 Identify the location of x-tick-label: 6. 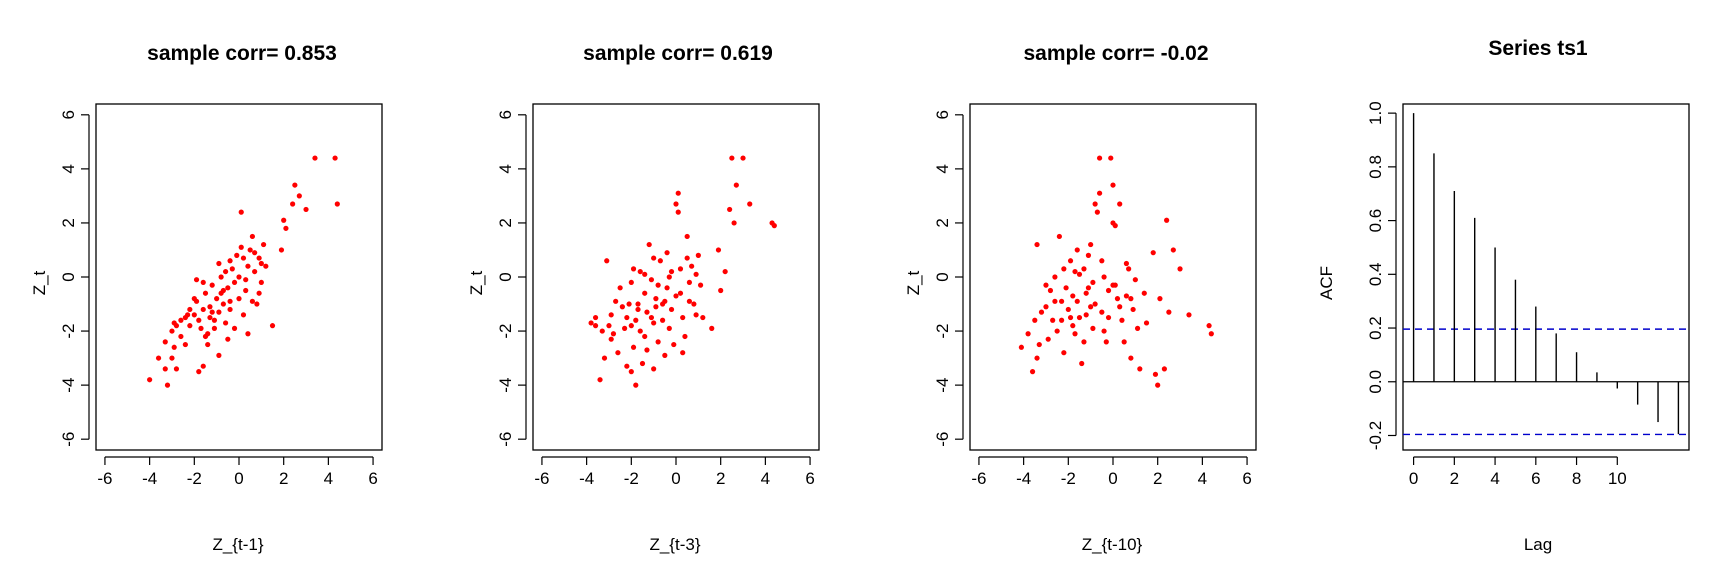
(809, 478).